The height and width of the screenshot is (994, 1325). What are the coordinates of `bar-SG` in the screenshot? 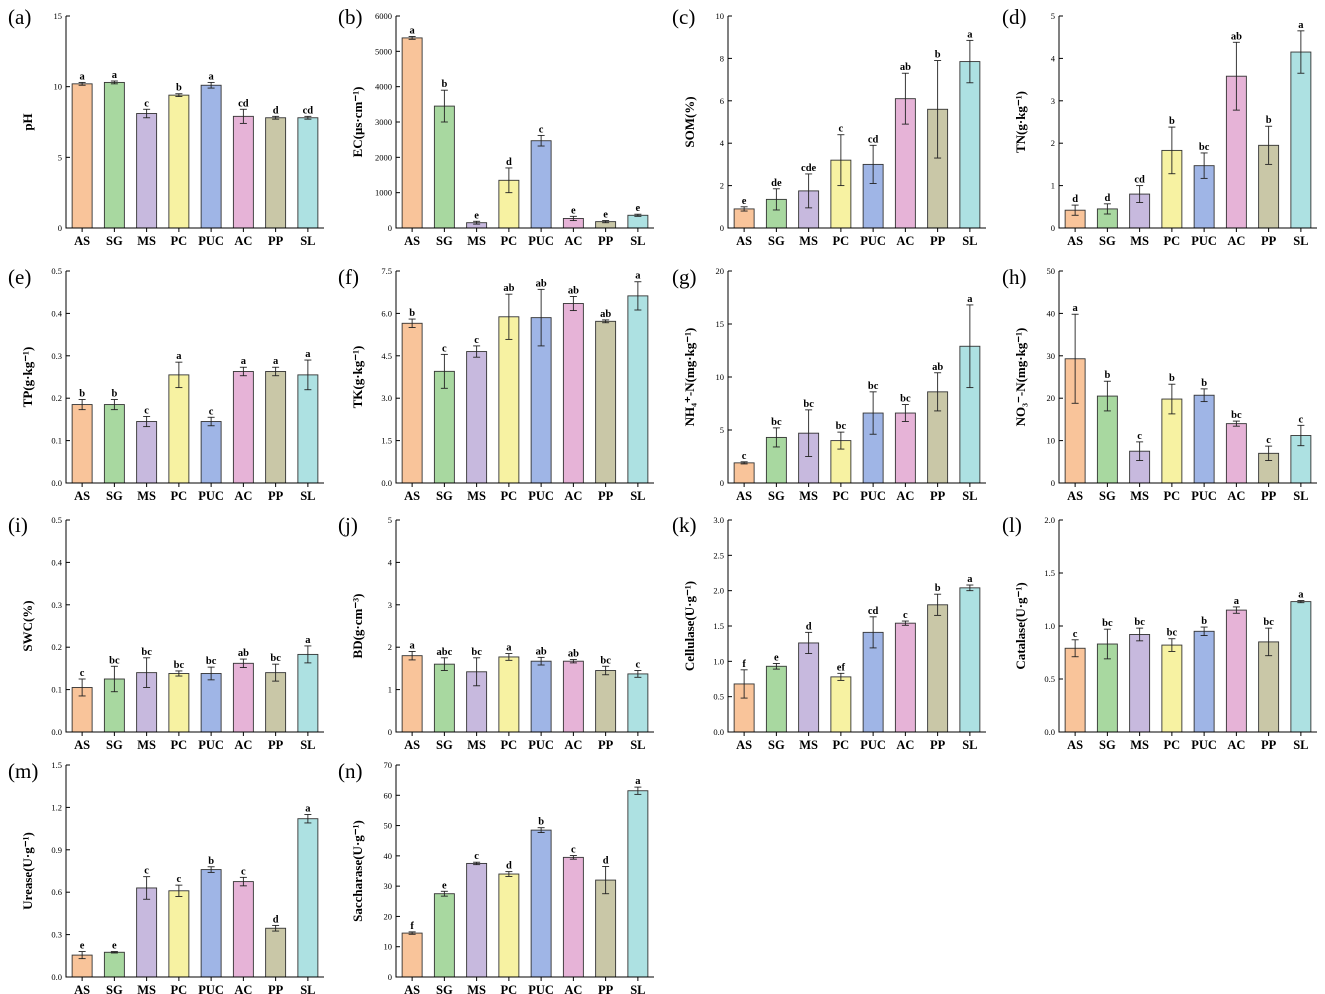 It's located at (776, 699).